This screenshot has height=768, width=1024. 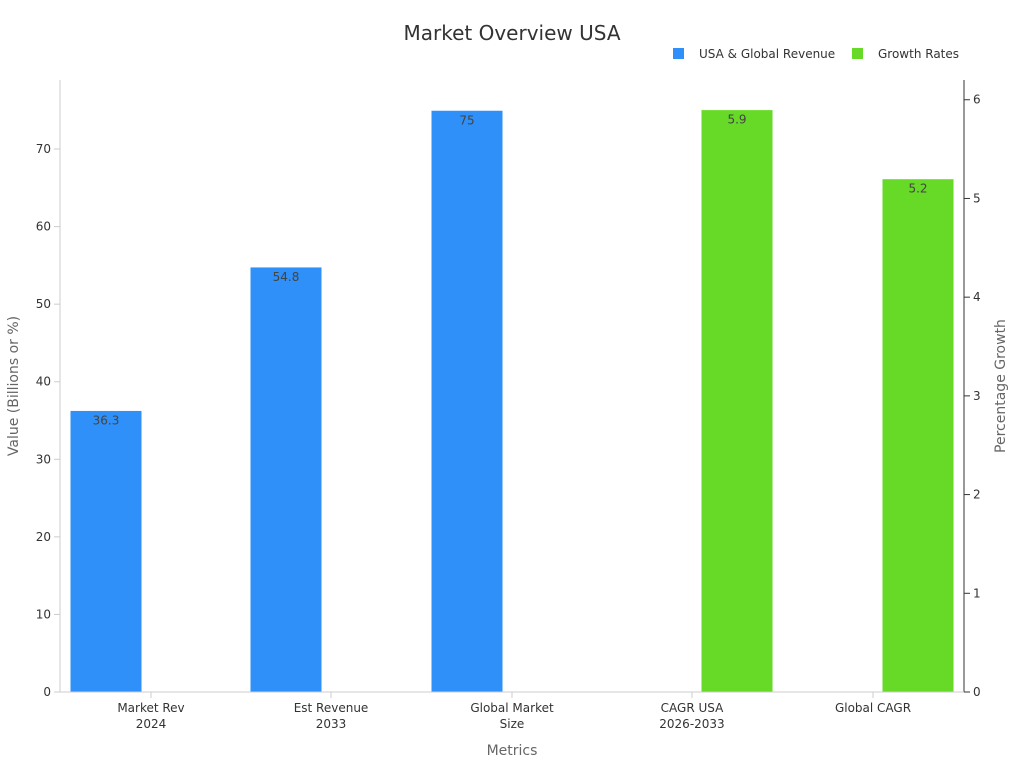 I want to click on y-tick-label: 30, so click(x=43, y=459).